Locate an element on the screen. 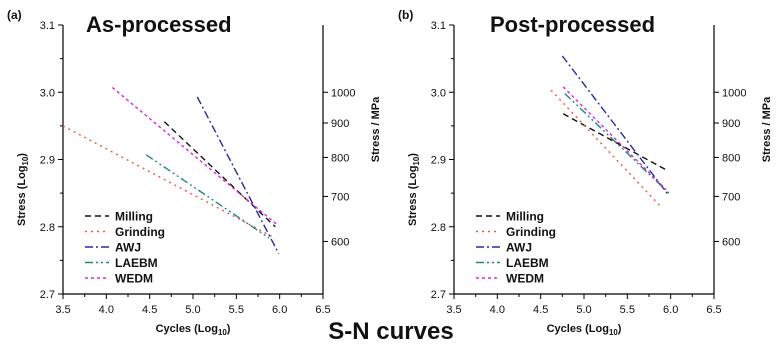  series-line-milling is located at coordinates (219, 174).